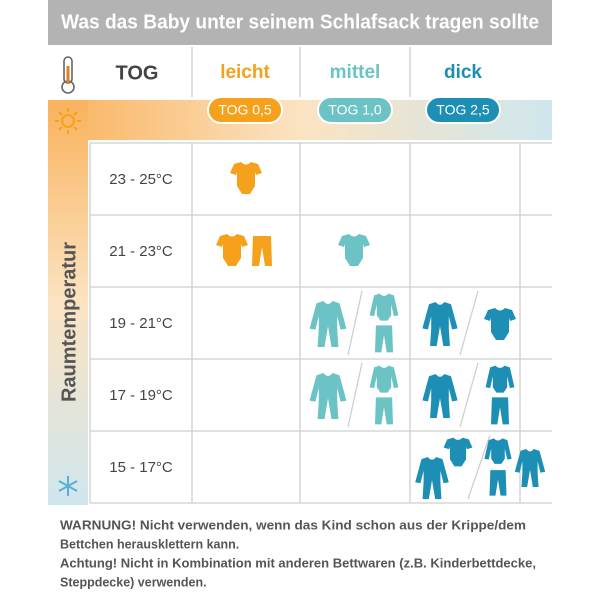 Image resolution: width=600 pixels, height=600 pixels. Describe the element at coordinates (133, 582) in the screenshot. I see `warning-text: Steppdecke) verwenden.` at that location.